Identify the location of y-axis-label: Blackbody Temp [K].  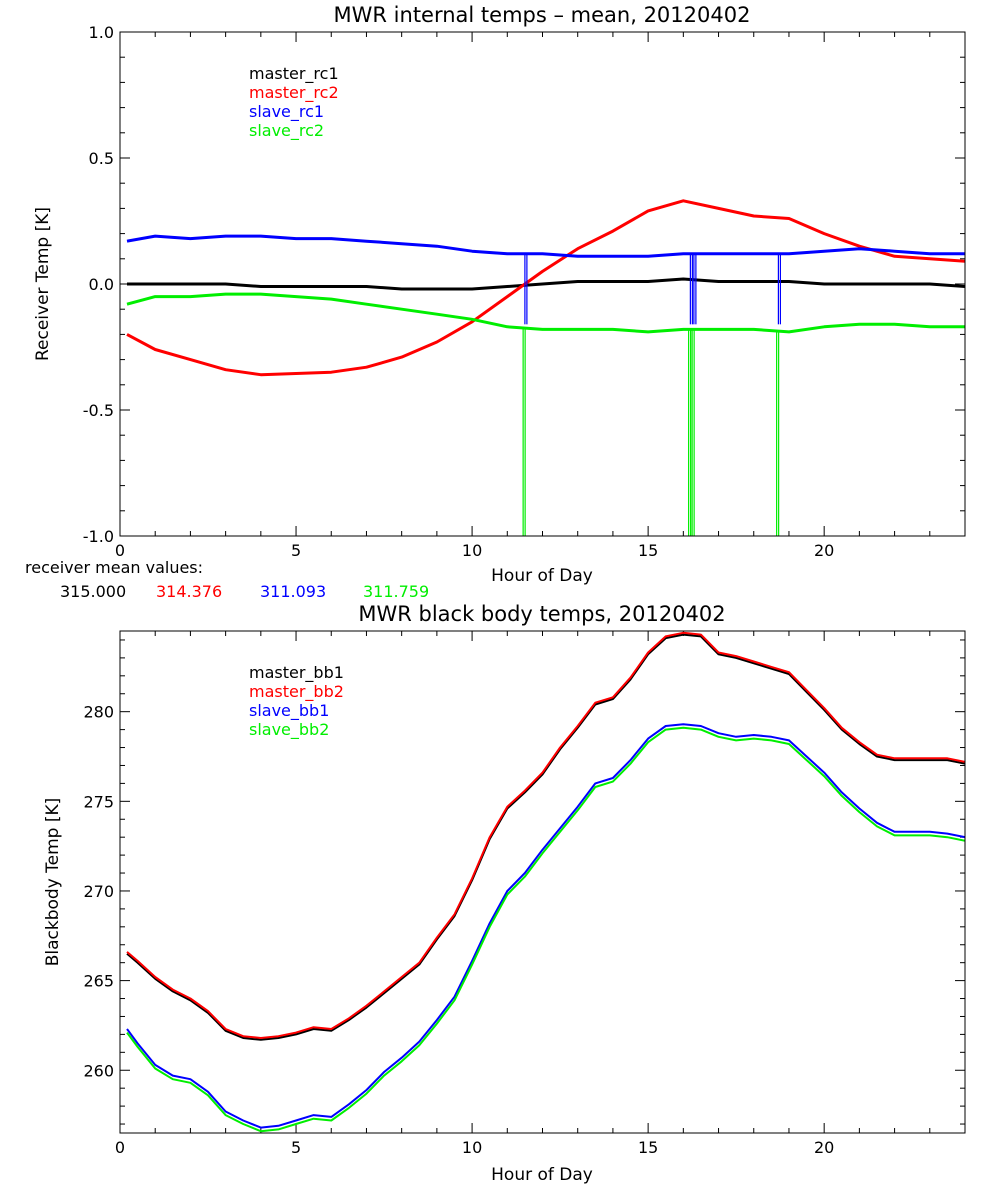
(53, 882).